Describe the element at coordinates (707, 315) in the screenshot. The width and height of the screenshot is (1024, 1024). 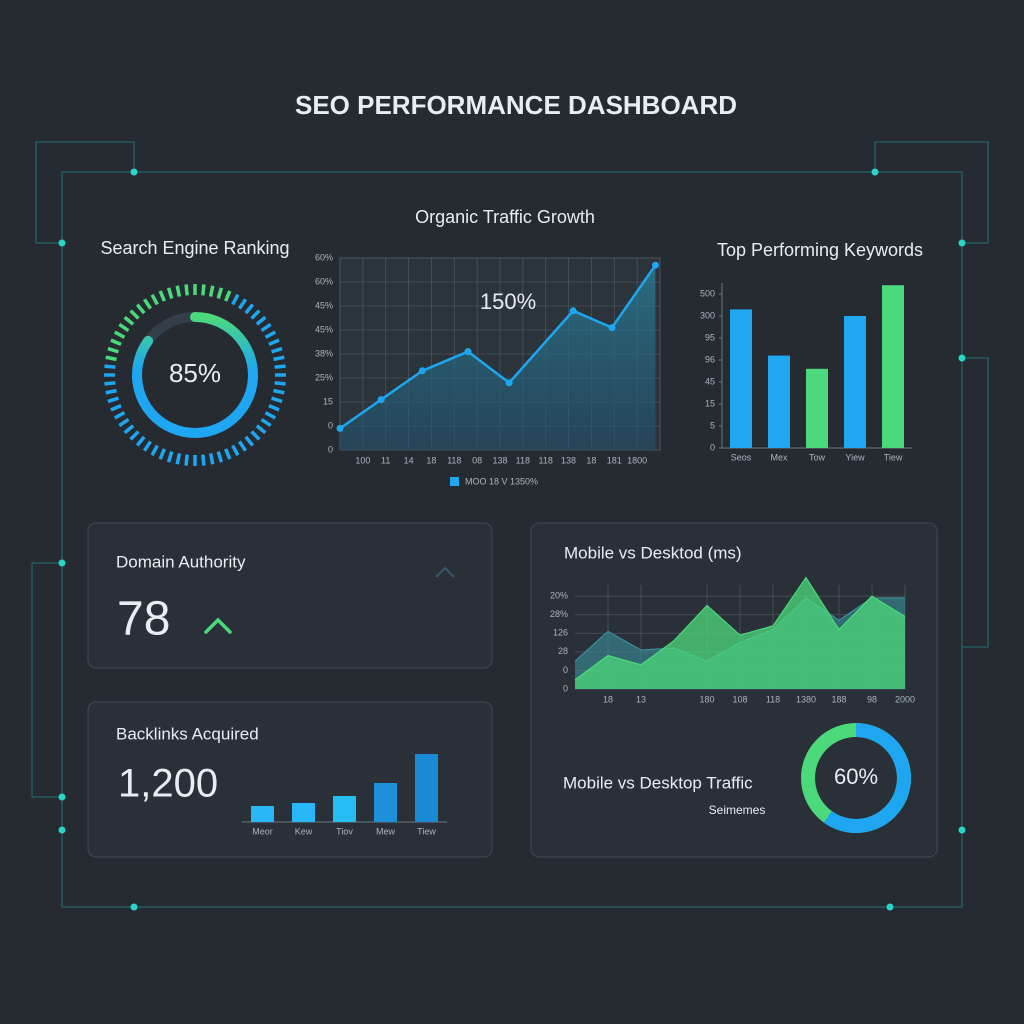
I see `y-tick-label: 300` at that location.